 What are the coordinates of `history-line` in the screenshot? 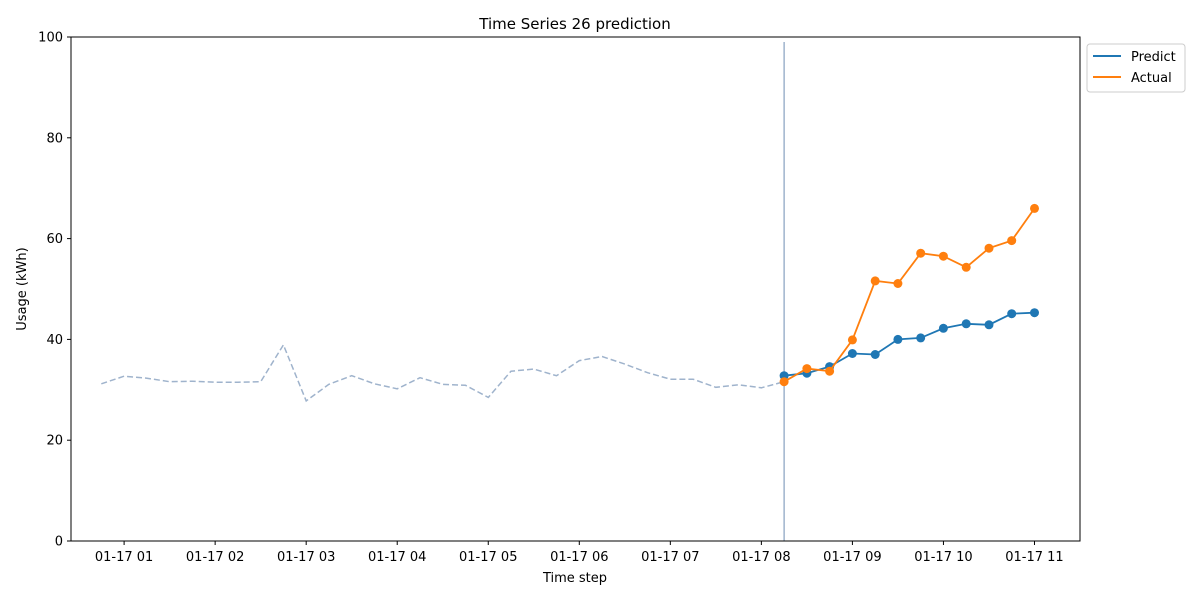 It's located at (443, 373).